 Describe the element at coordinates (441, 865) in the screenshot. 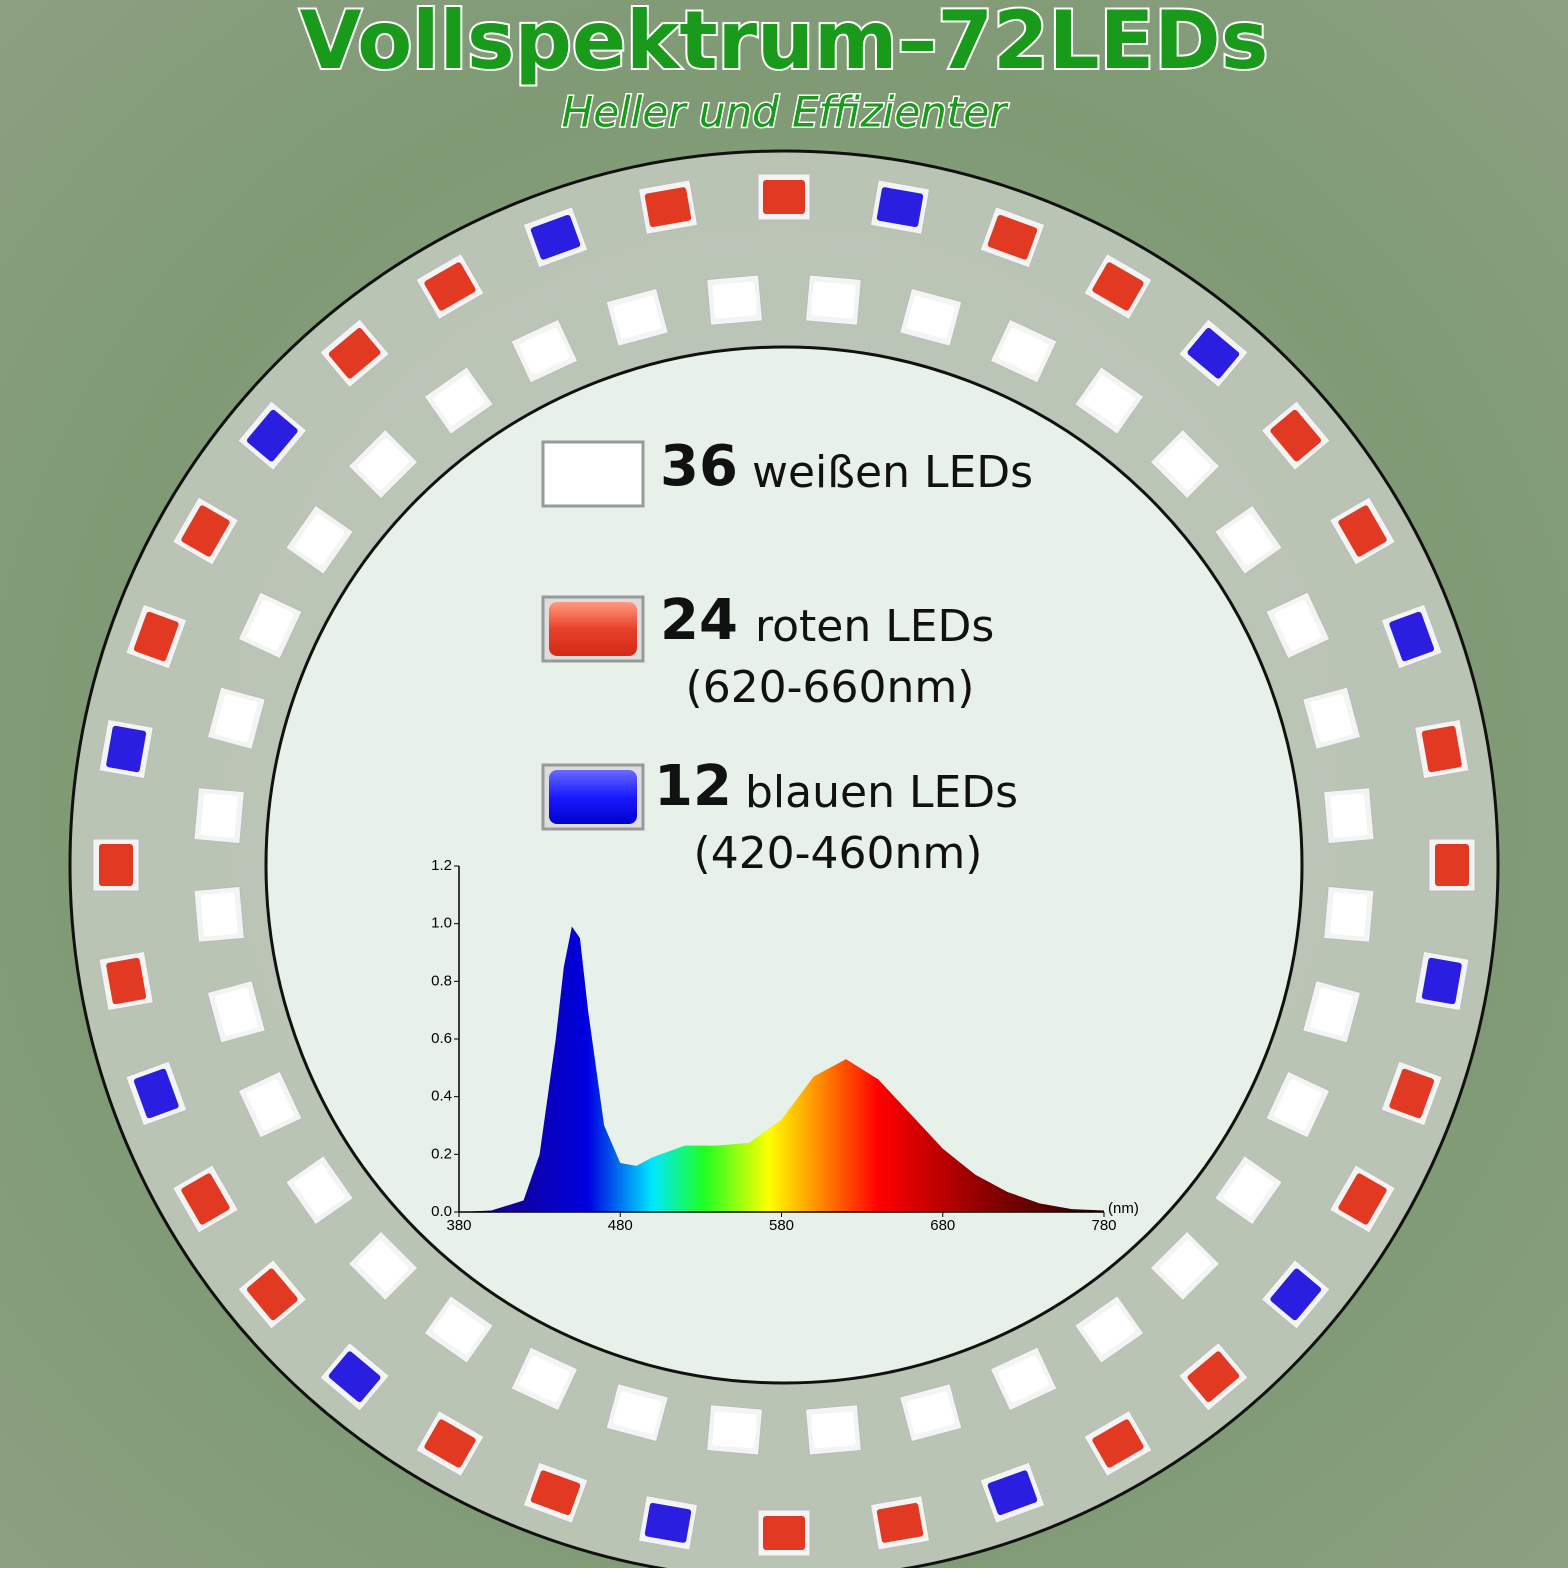

I see `y-tick-label: 1.2` at that location.